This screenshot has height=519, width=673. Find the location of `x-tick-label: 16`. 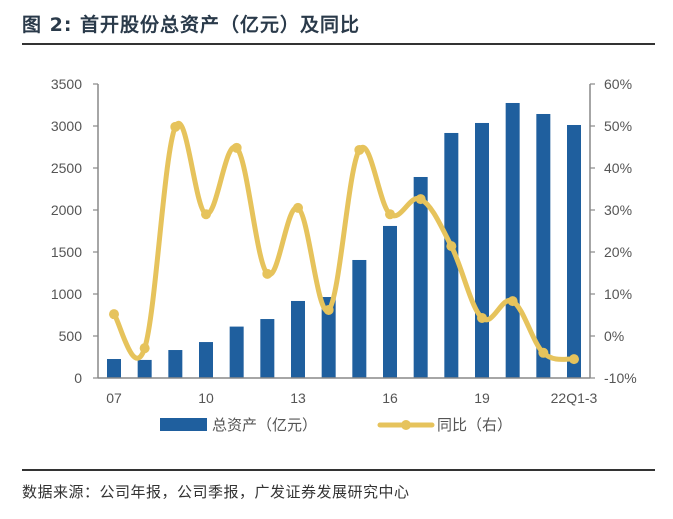

x-tick-label: 16 is located at coordinates (390, 398).